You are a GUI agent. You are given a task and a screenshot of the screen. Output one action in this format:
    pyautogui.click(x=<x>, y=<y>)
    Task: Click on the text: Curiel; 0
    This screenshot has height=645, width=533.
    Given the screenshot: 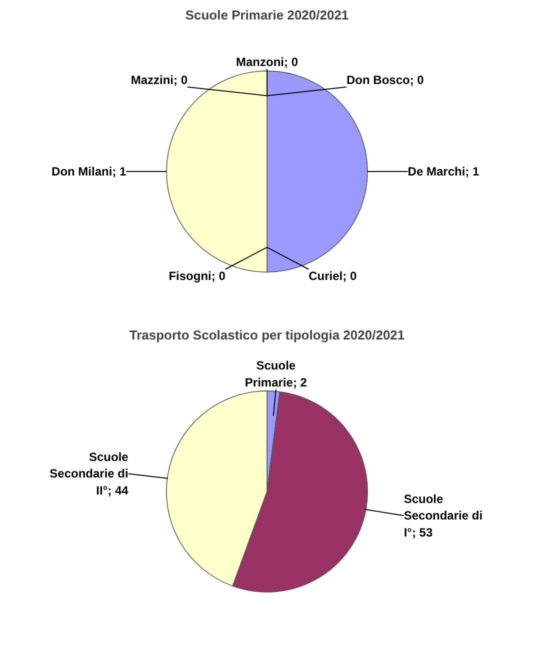 What is the action you would take?
    pyautogui.click(x=332, y=276)
    